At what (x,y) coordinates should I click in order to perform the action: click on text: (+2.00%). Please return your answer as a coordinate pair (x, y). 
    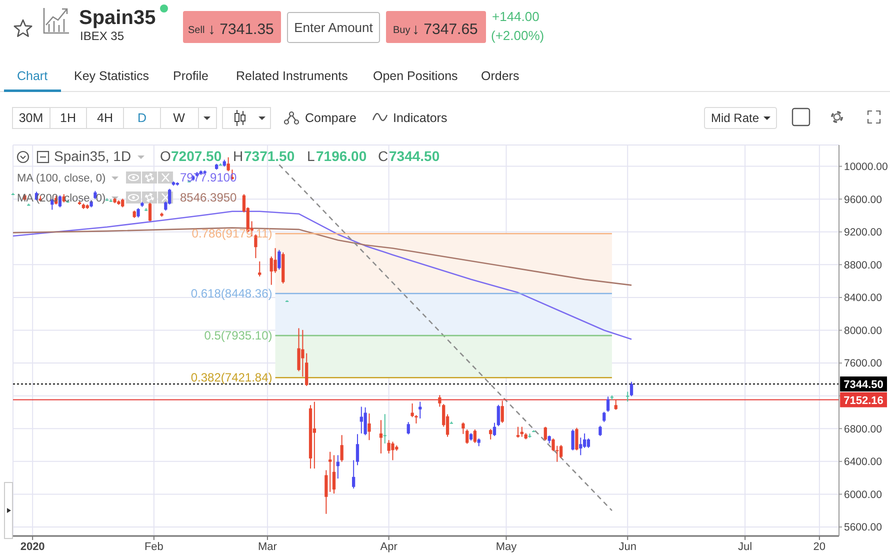
    Looking at the image, I should click on (517, 35).